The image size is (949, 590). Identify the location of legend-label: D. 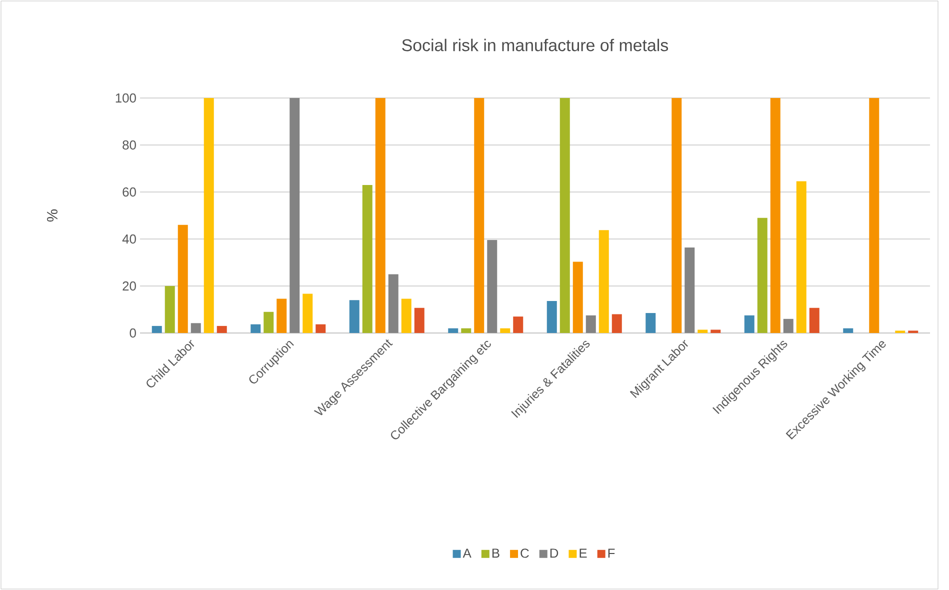
(554, 553).